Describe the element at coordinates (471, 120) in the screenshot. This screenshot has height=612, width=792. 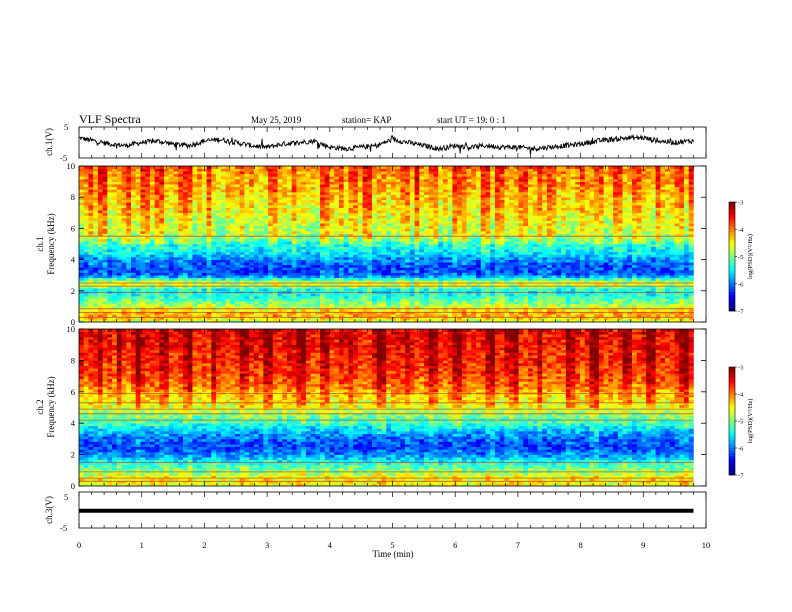
I see `start-time-label: start UT = 19: 0 : 1` at that location.